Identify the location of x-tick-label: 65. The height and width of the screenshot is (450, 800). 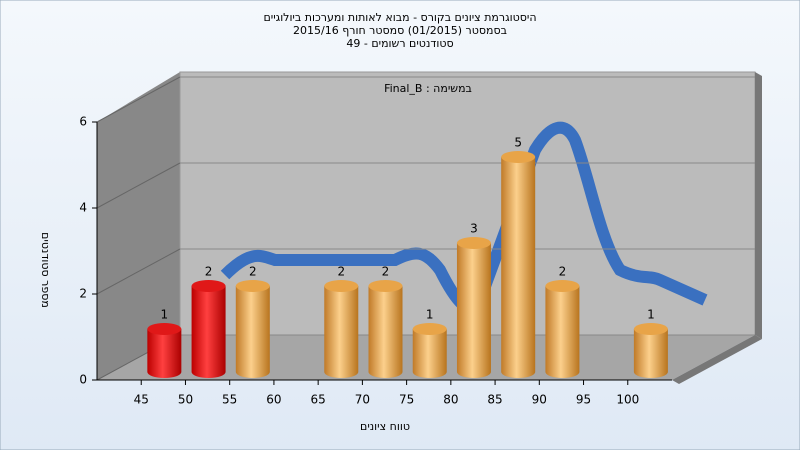
(318, 400).